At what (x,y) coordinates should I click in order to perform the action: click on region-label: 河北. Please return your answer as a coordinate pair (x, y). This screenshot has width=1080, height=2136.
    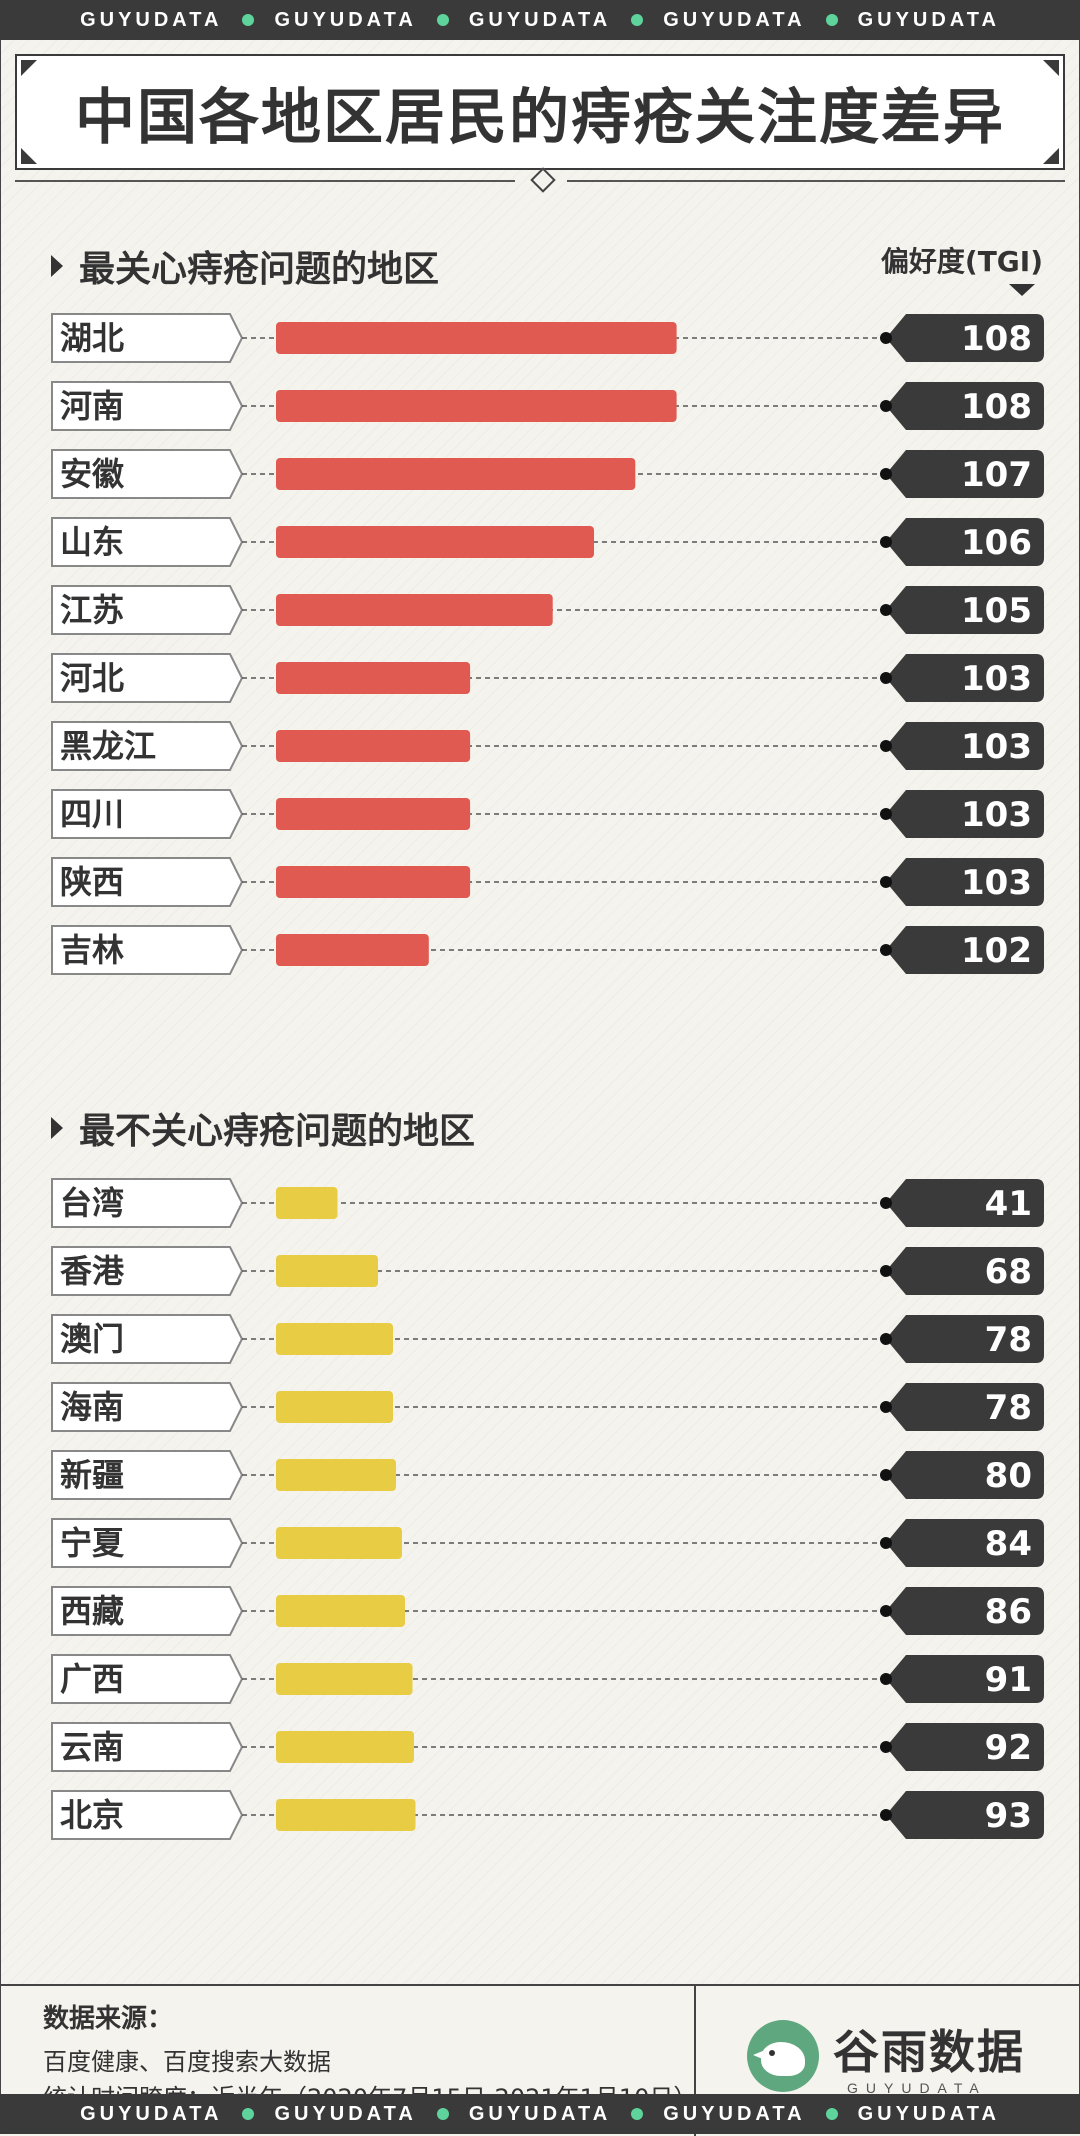
    Looking at the image, I should click on (92, 678).